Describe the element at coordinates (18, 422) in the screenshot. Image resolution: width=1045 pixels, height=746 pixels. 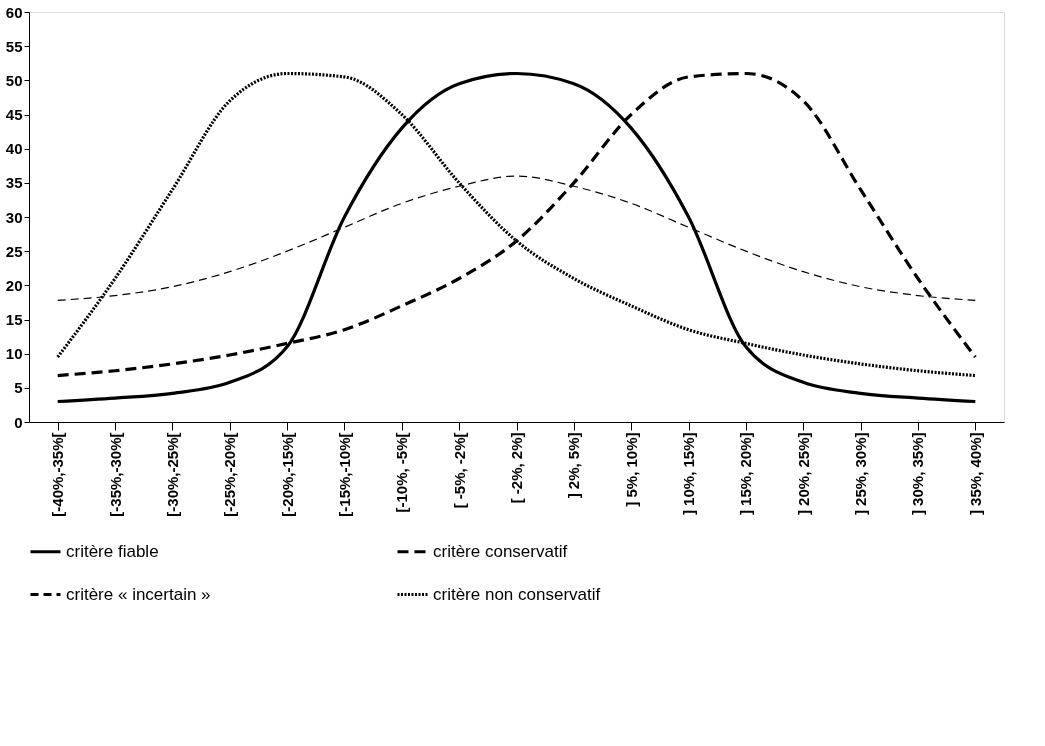
I see `y-tick-label: 0` at that location.